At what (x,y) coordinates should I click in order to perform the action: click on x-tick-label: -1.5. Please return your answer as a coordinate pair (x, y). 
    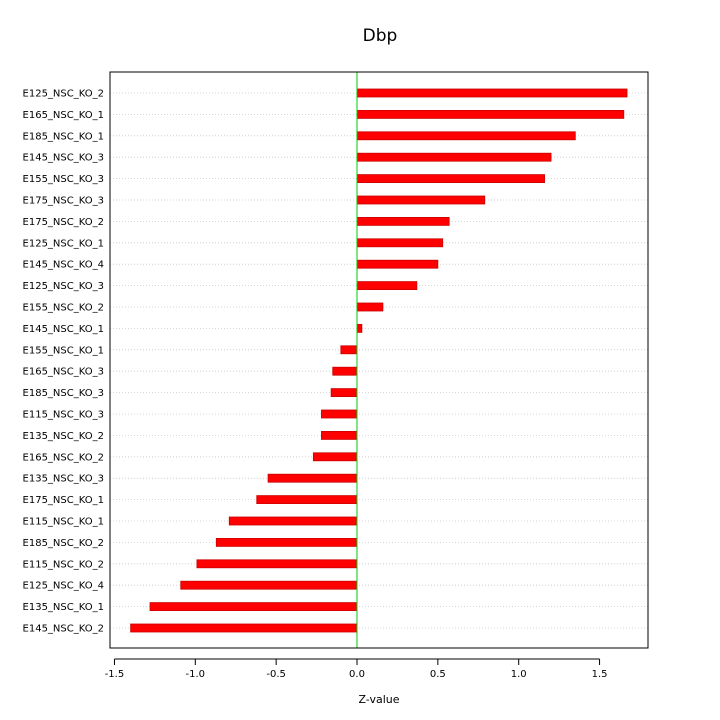
    Looking at the image, I should click on (115, 674).